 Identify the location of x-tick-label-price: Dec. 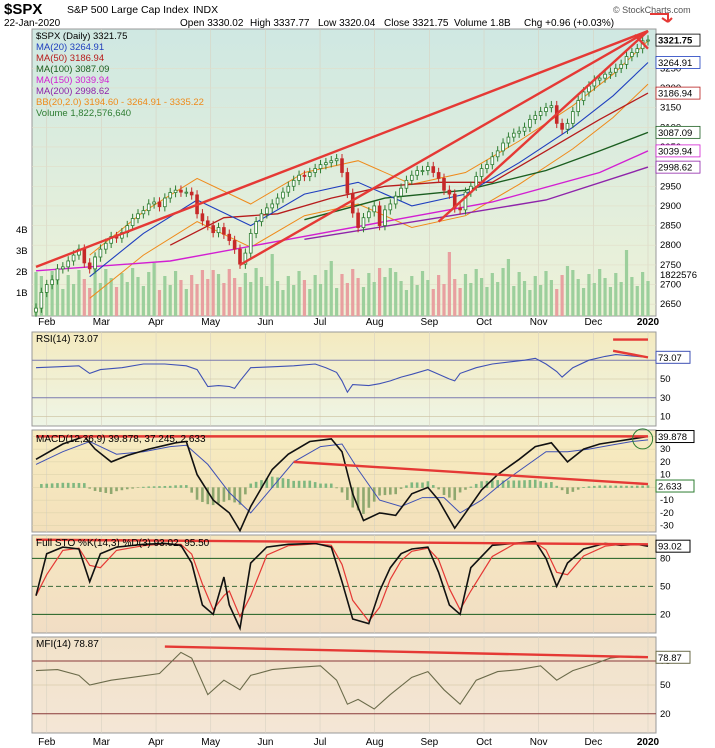
(593, 322).